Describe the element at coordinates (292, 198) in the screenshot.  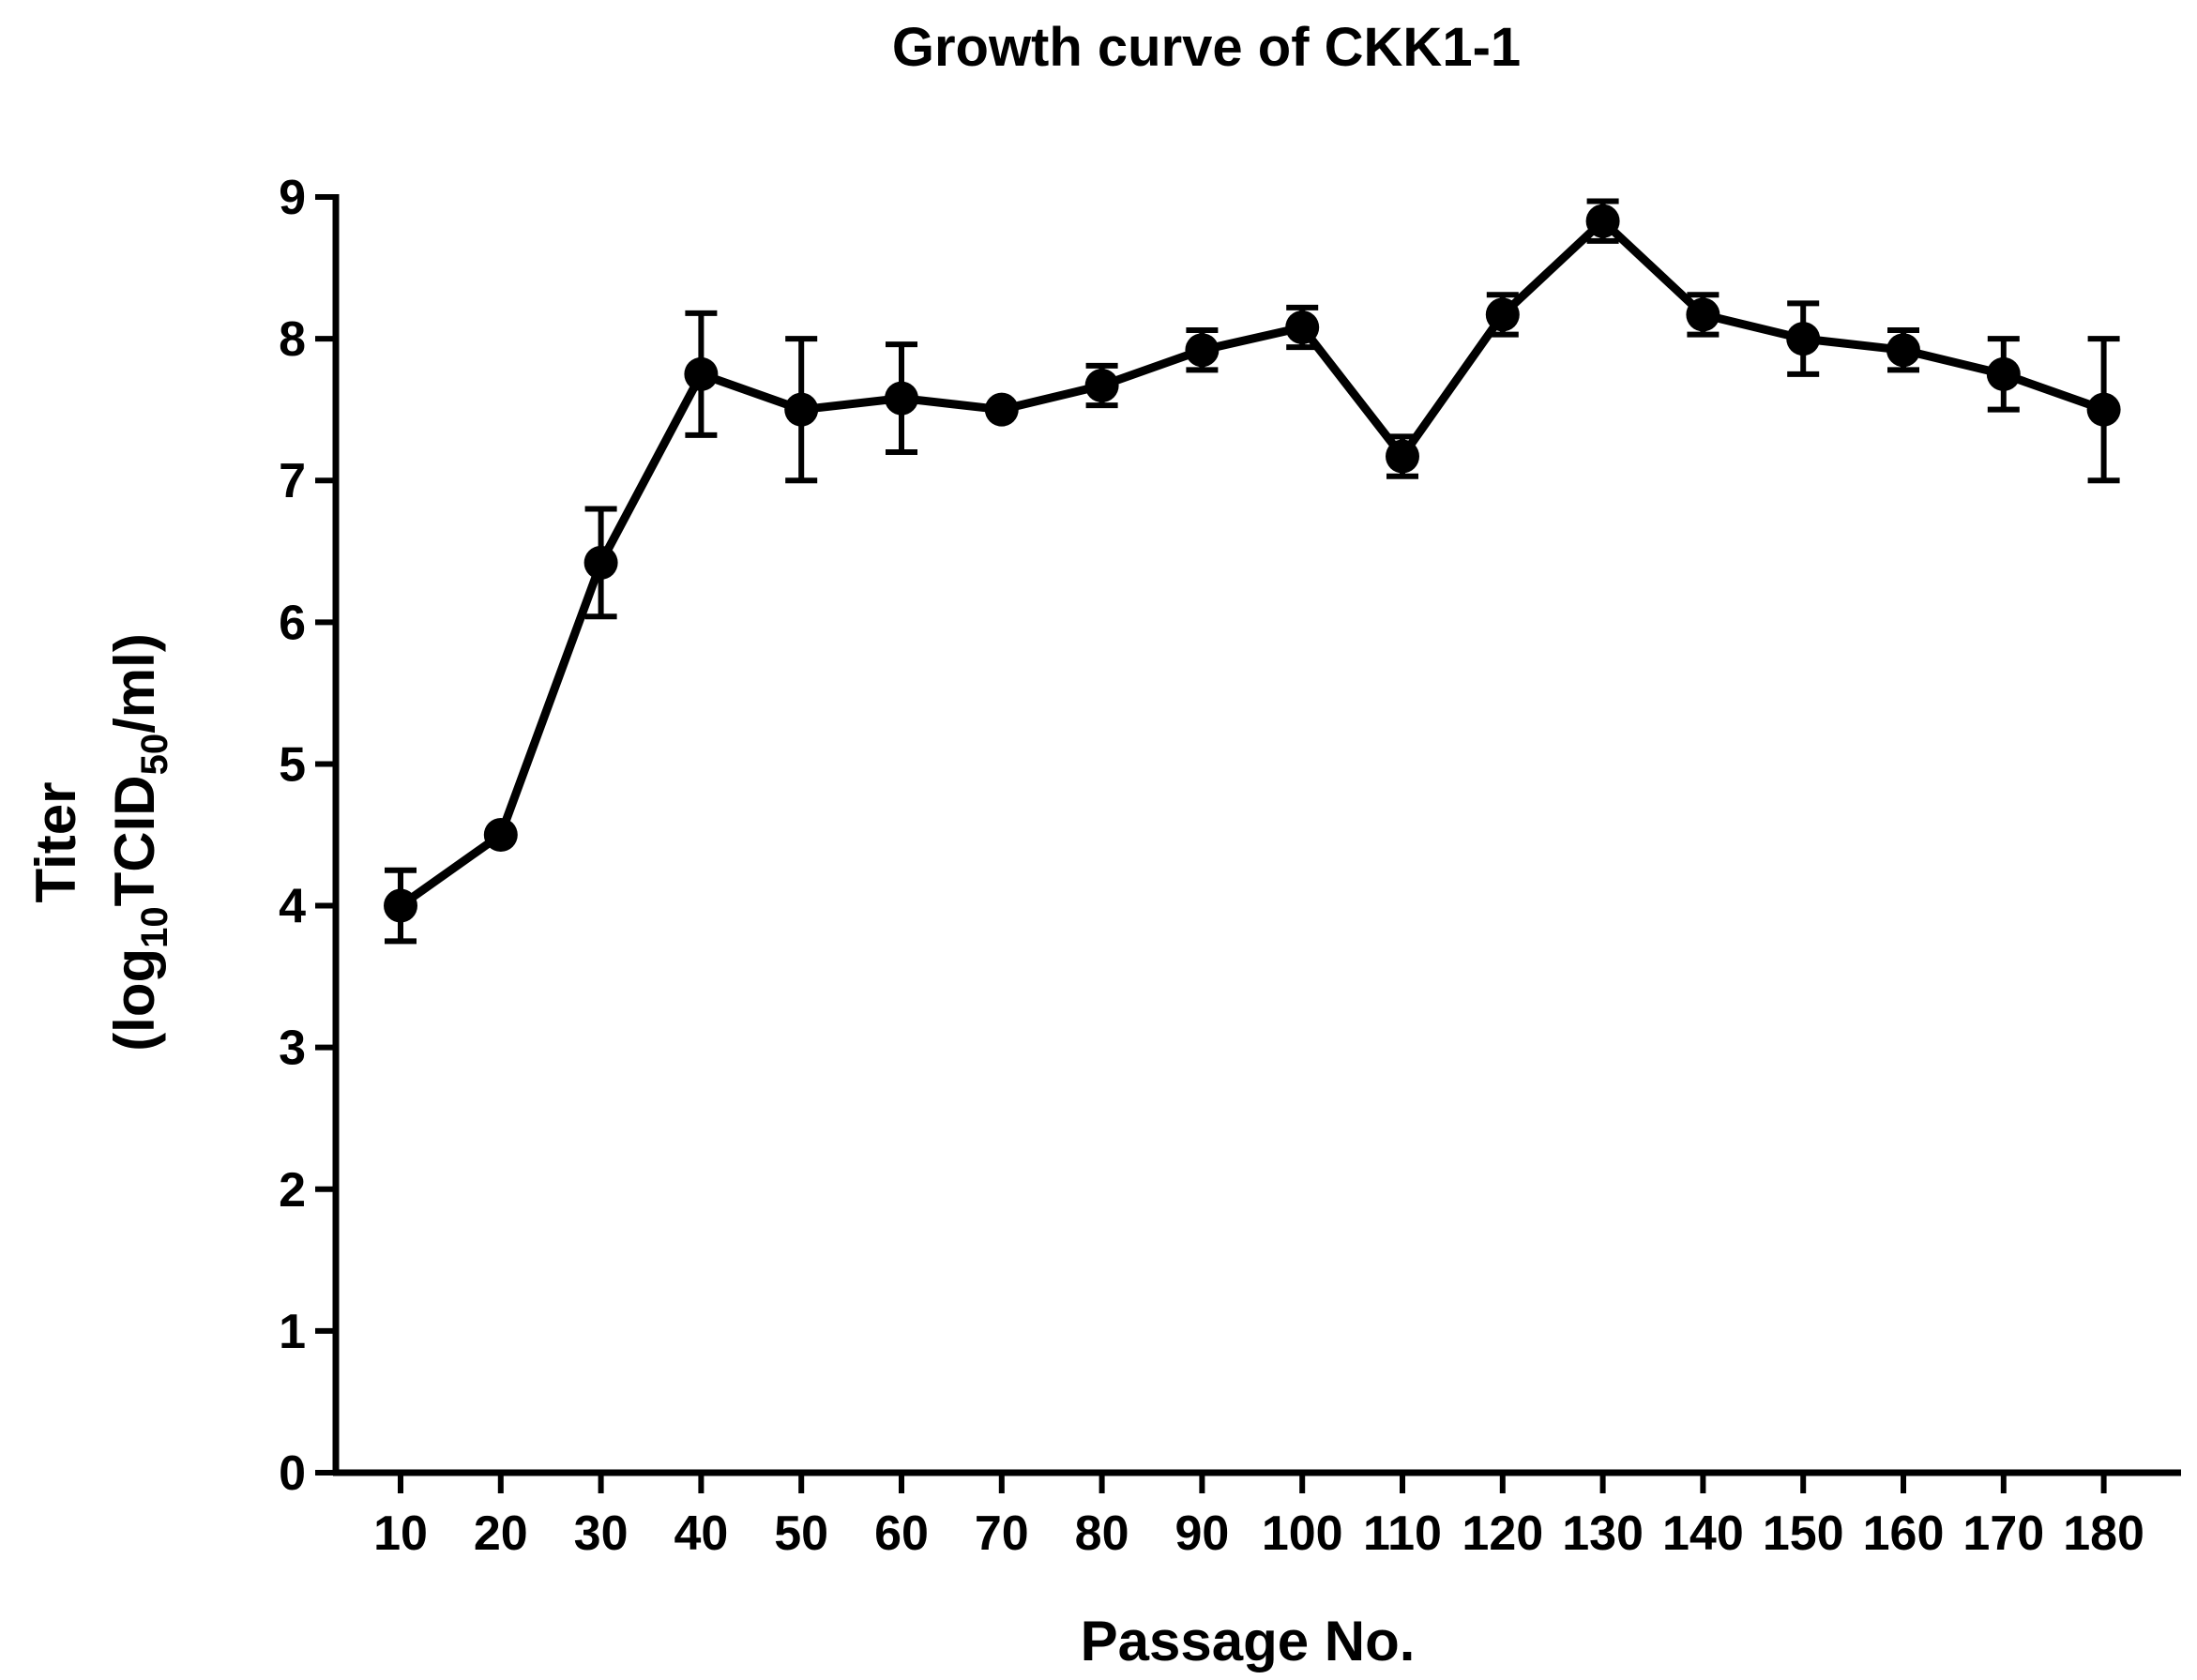
I see `y-tick-label: 9` at that location.